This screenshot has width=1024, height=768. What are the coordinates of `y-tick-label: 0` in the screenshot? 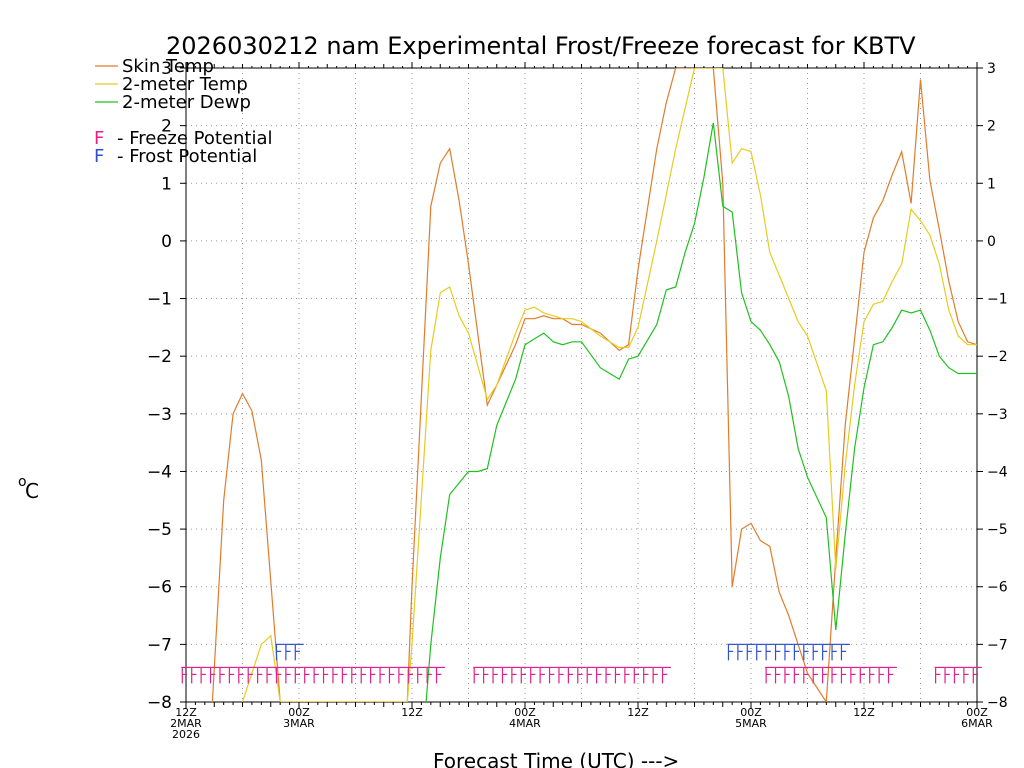 It's located at (166, 242).